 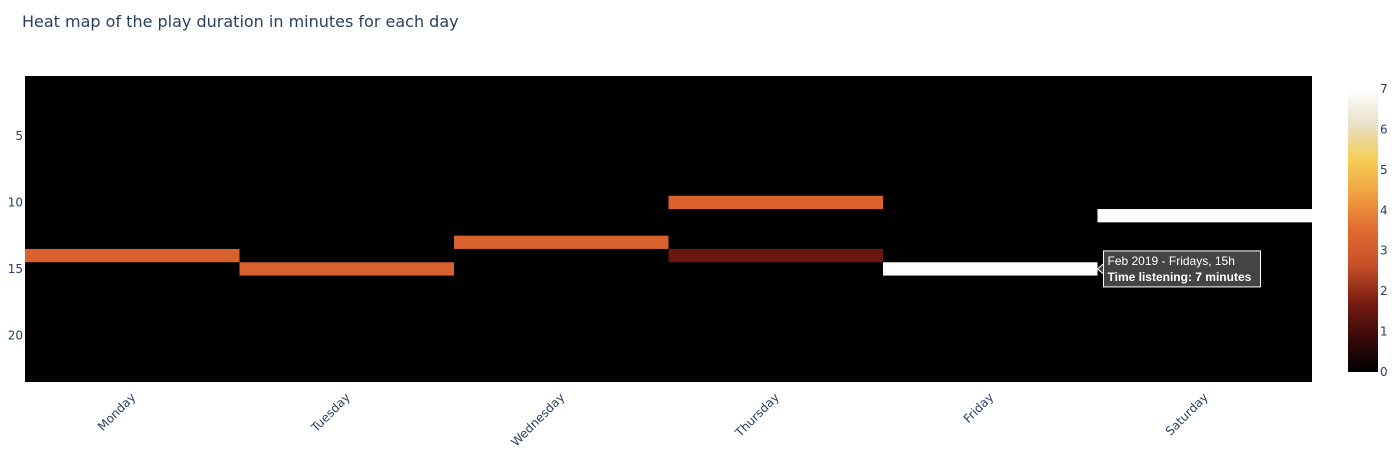 I want to click on colorbar-gradient, so click(x=1363, y=230).